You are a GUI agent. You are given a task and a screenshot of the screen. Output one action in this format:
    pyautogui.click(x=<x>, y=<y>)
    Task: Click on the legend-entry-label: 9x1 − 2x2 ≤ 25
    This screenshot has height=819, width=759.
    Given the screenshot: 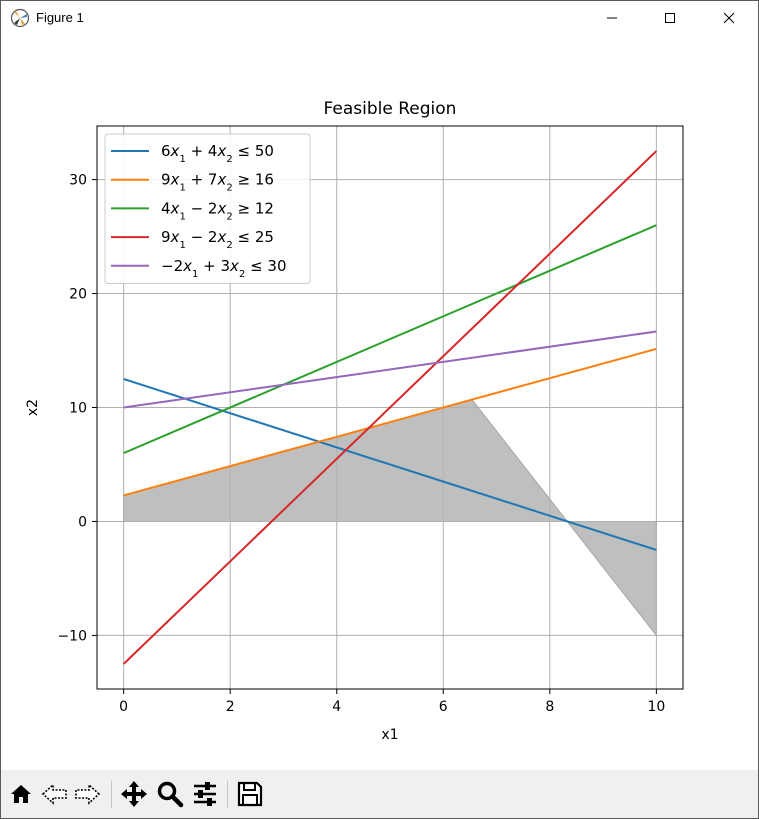 What is the action you would take?
    pyautogui.click(x=217, y=239)
    